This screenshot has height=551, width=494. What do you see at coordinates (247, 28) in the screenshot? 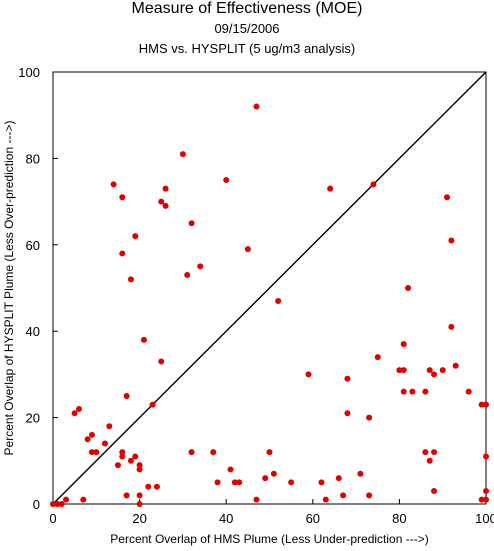
I see `chart-date: 09/15/2006` at bounding box center [247, 28].